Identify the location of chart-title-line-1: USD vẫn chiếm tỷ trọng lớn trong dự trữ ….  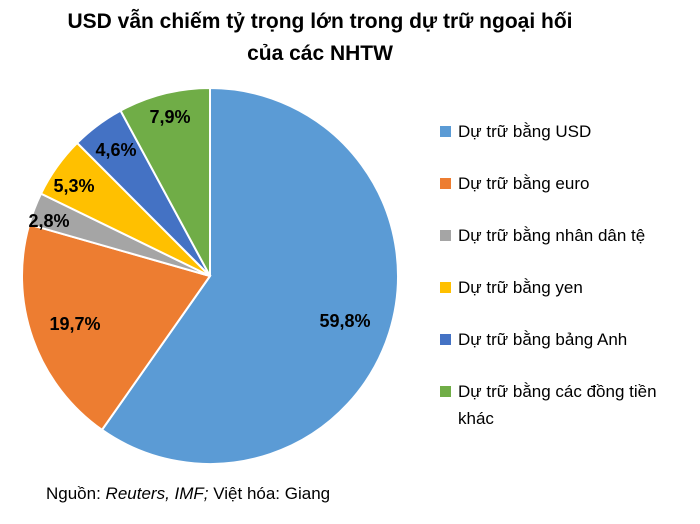
(320, 21).